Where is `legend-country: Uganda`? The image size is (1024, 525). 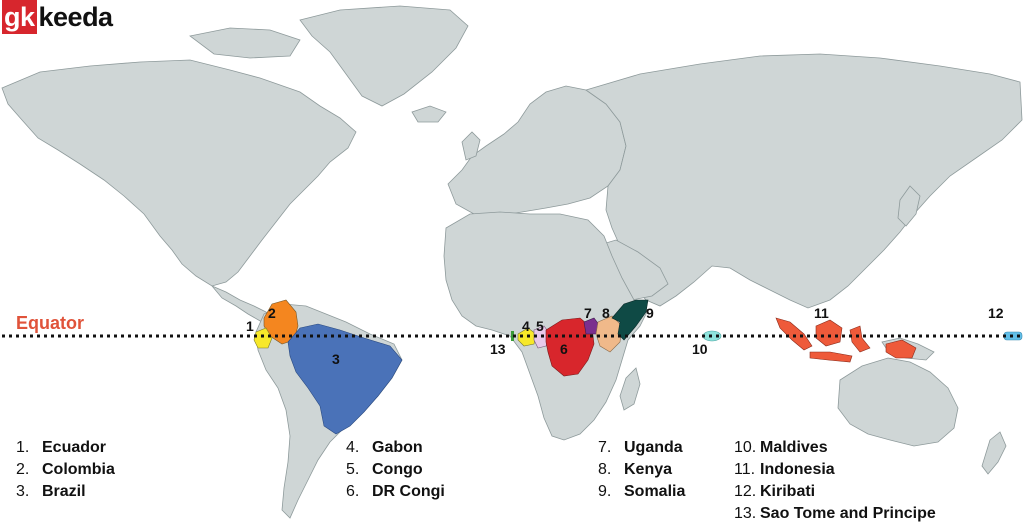
legend-country: Uganda is located at coordinates (653, 447).